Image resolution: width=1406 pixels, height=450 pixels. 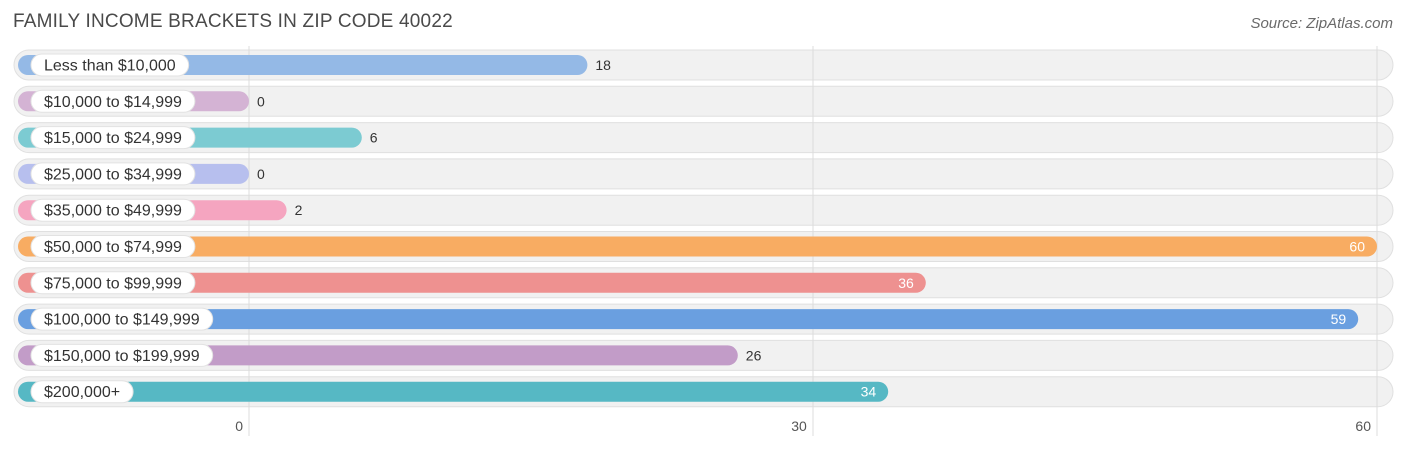 What do you see at coordinates (299, 210) in the screenshot?
I see `value-label: 2` at bounding box center [299, 210].